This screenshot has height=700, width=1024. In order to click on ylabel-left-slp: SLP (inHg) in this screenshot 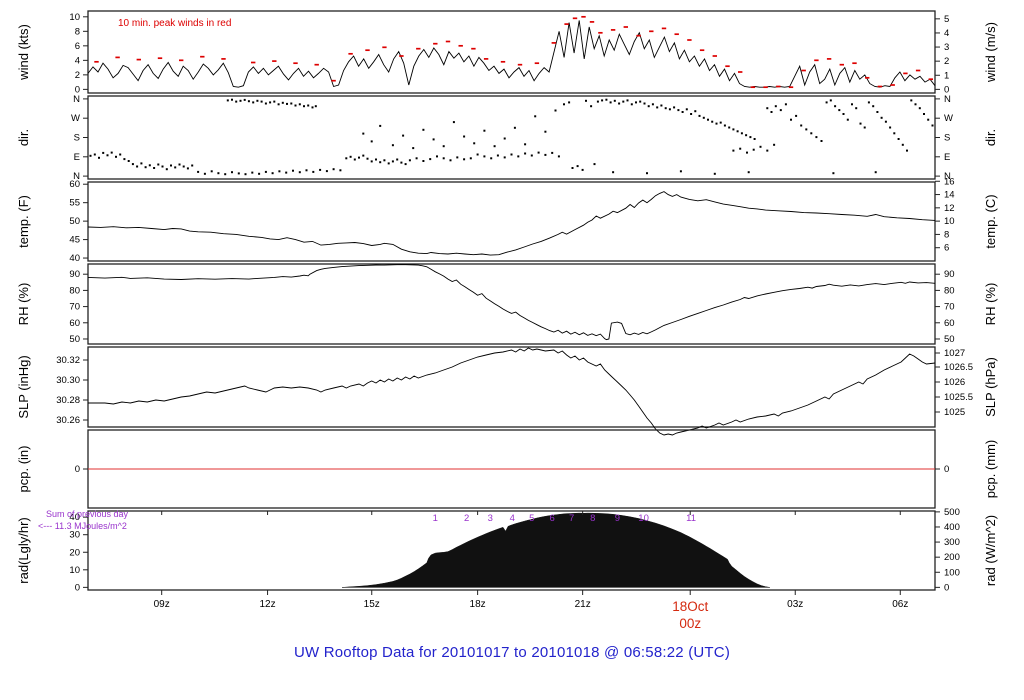, I will do `click(23, 386)`.